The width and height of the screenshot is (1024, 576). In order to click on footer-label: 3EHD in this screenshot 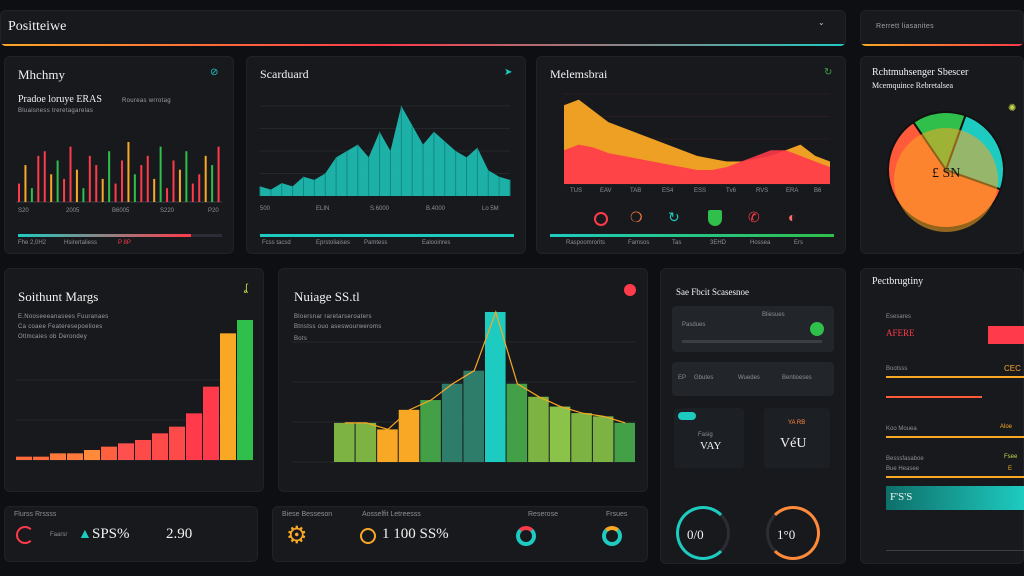, I will do `click(718, 243)`.